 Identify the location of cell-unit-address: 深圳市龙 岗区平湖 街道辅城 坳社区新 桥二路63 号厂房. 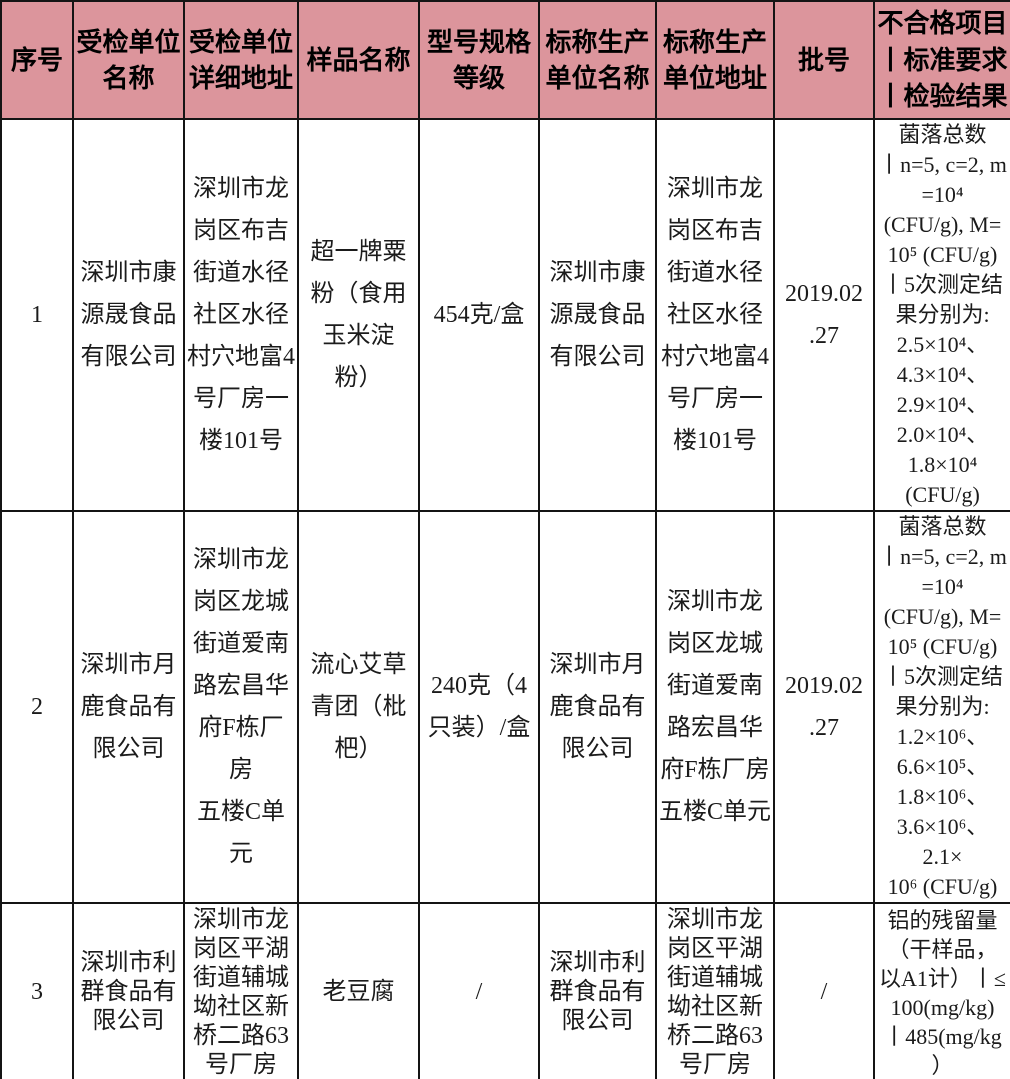
(241, 990).